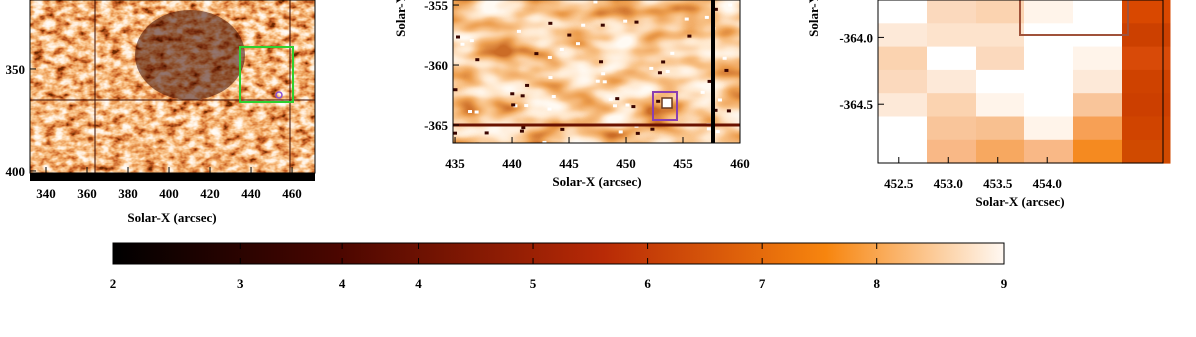  I want to click on panel-2-image, so click(596, 71).